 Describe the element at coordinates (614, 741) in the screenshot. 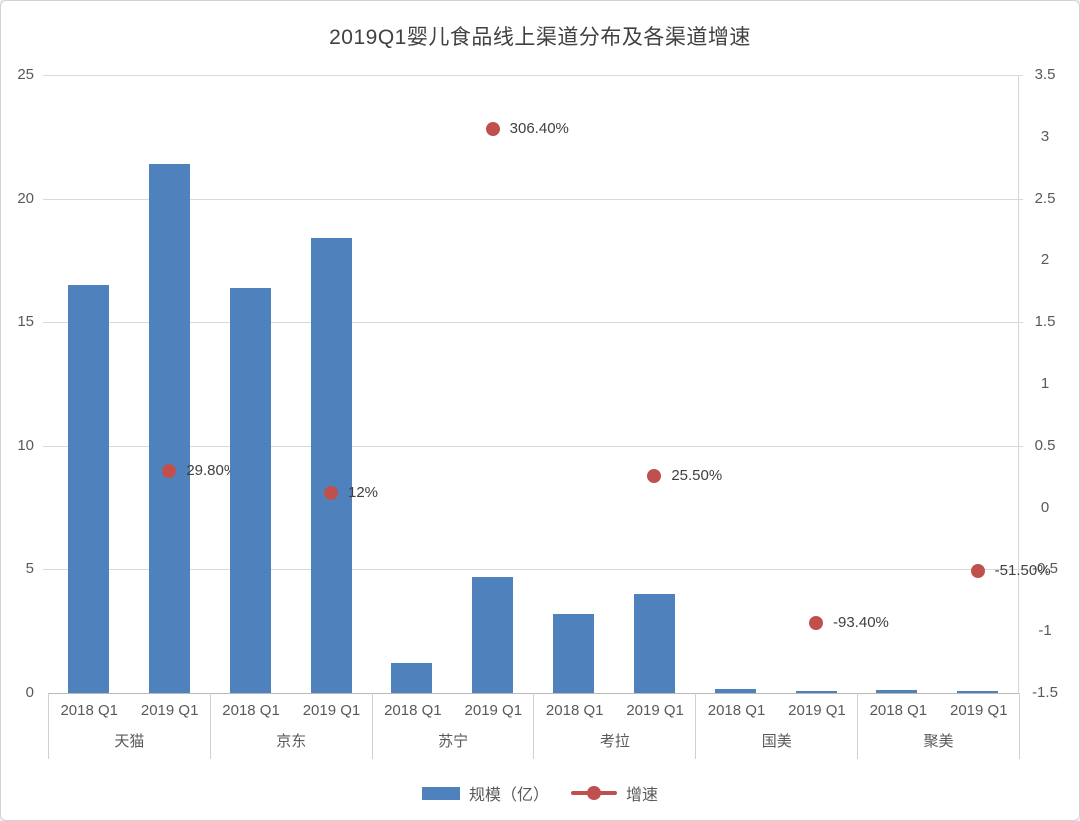

I see `category-label: 考拉` at that location.